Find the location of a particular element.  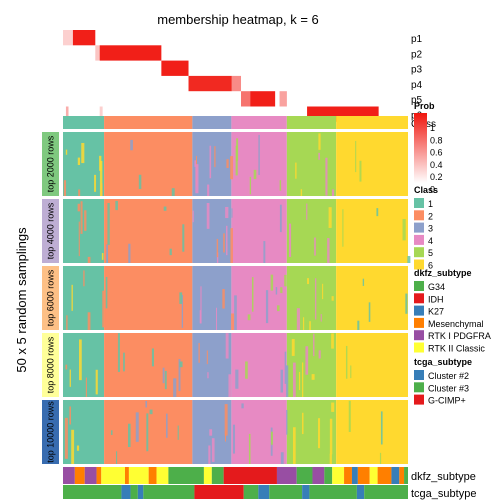

class-legend-label-4: 5 is located at coordinates (430, 253).